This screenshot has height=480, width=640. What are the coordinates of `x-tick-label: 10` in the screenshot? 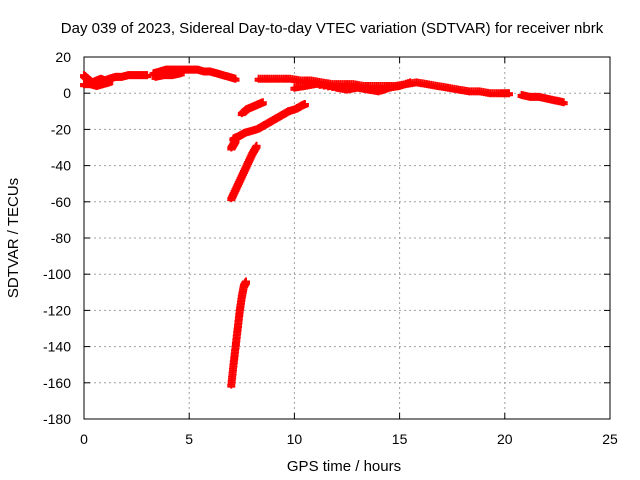 It's located at (295, 439).